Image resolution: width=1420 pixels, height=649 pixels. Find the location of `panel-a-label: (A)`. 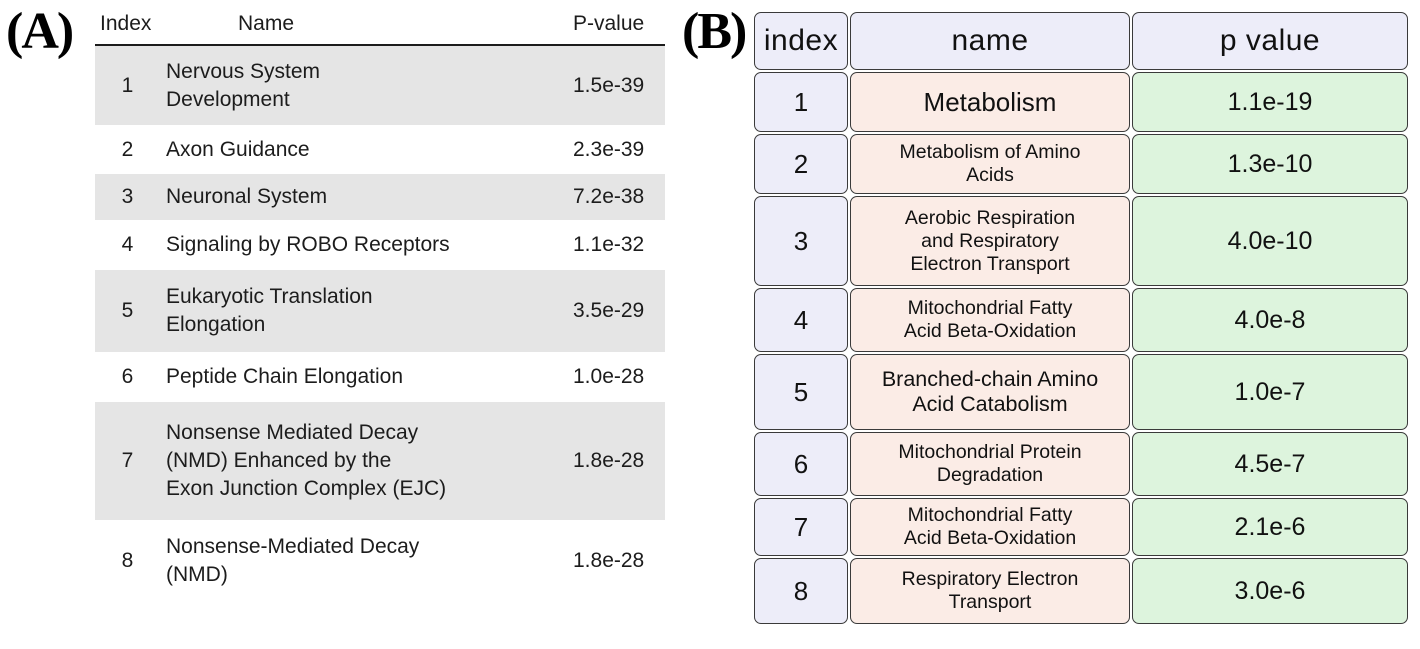

panel-a-label: (A) is located at coordinates (40, 31).